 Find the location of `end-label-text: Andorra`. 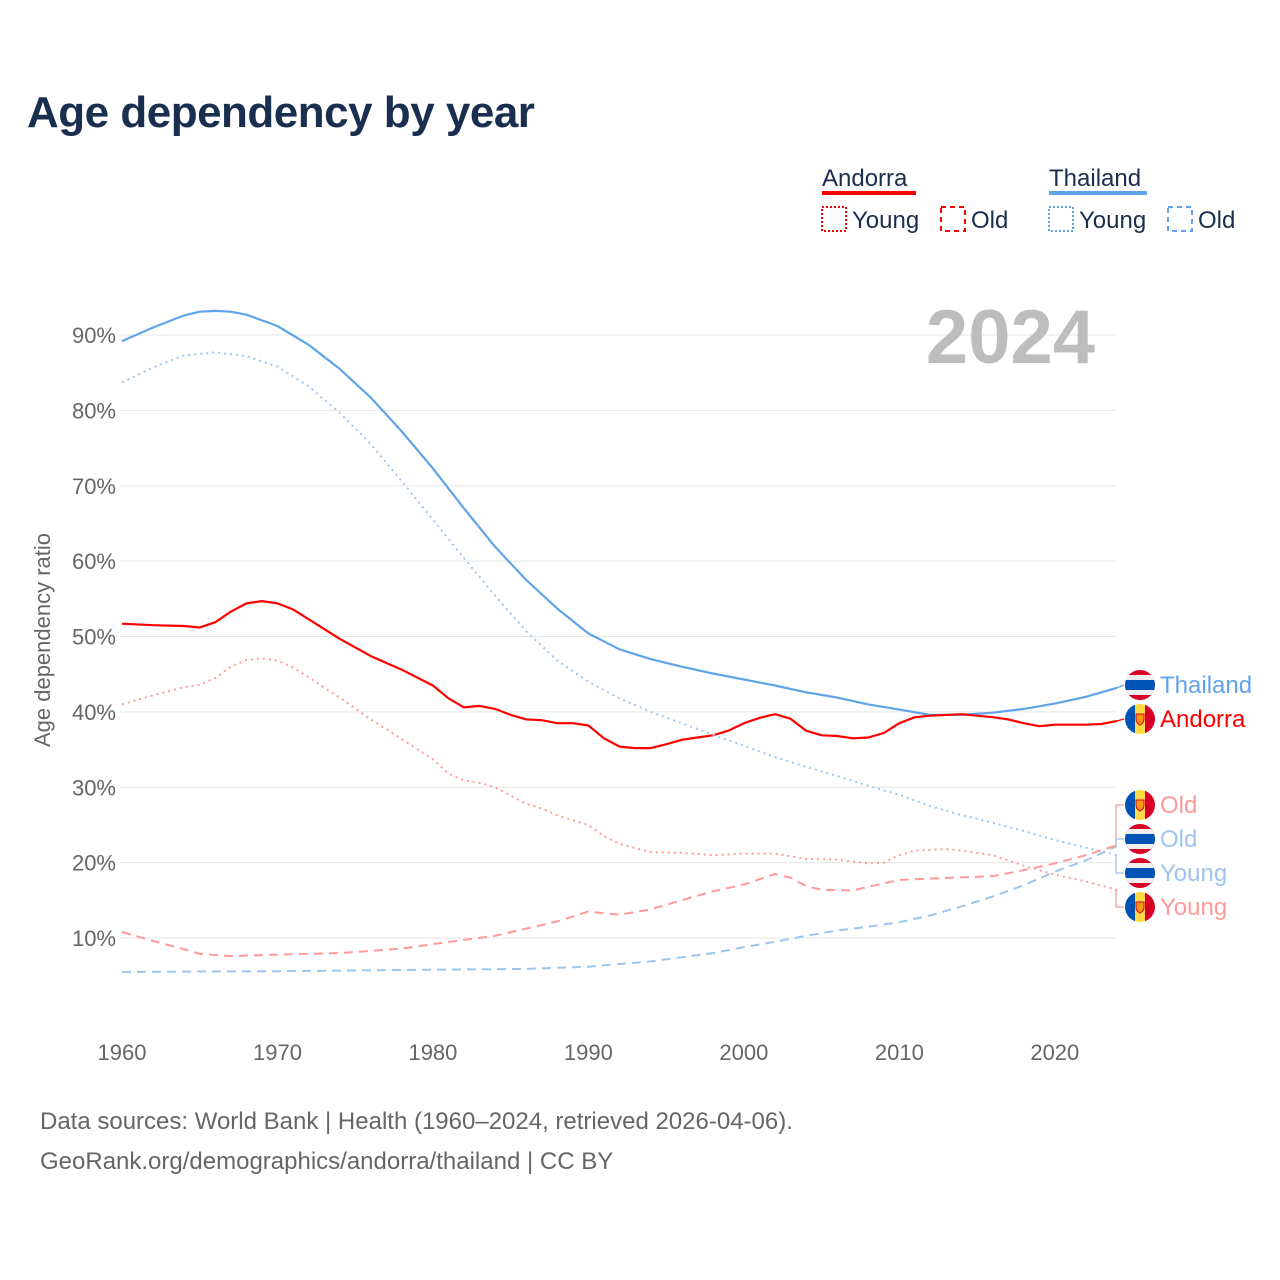

end-label-text: Andorra is located at coordinates (1203, 719).